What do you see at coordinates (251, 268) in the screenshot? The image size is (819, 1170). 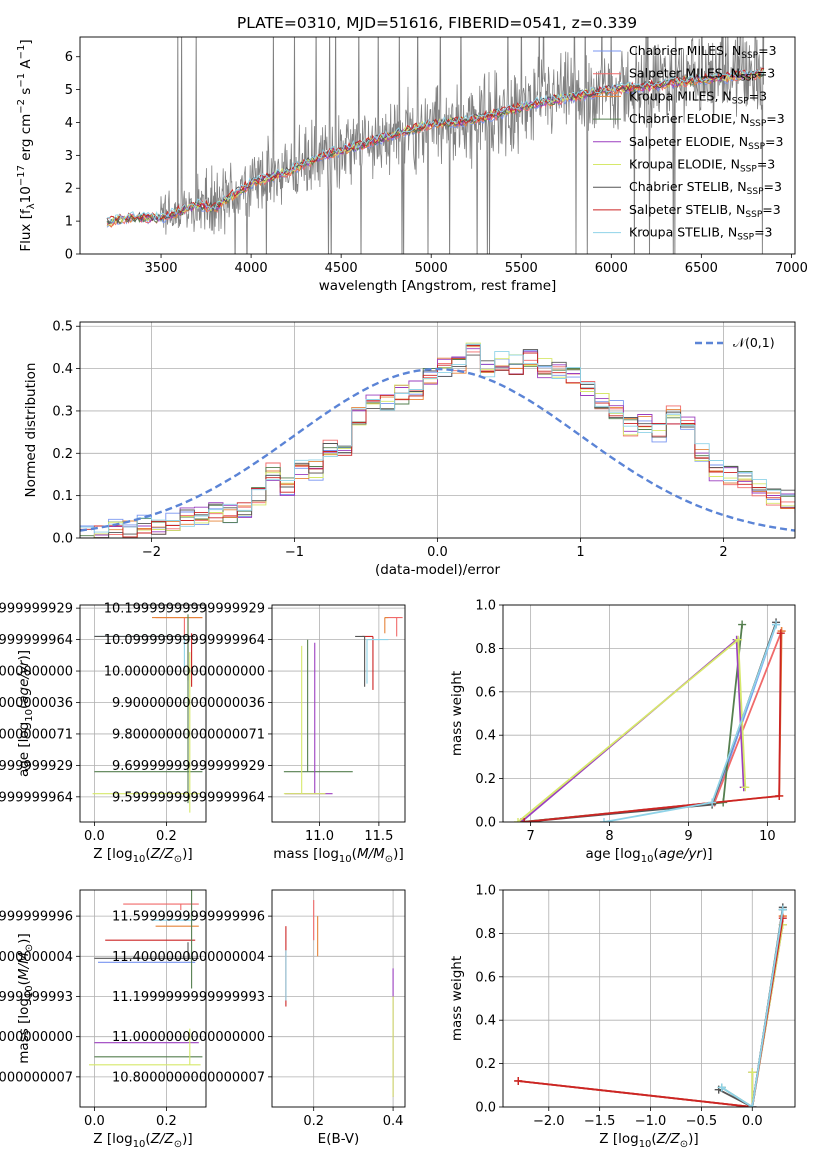 I see `x-tick-label: 4000` at bounding box center [251, 268].